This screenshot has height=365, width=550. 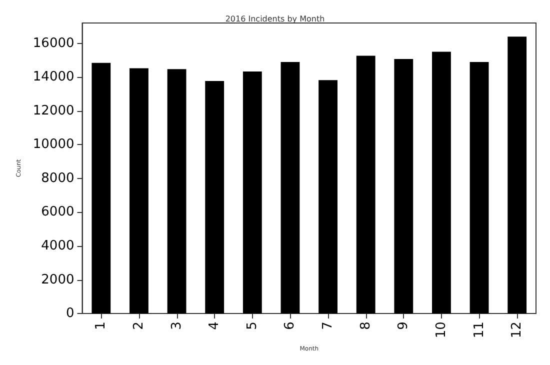 What do you see at coordinates (252, 326) in the screenshot?
I see `x-tick-label: 5` at bounding box center [252, 326].